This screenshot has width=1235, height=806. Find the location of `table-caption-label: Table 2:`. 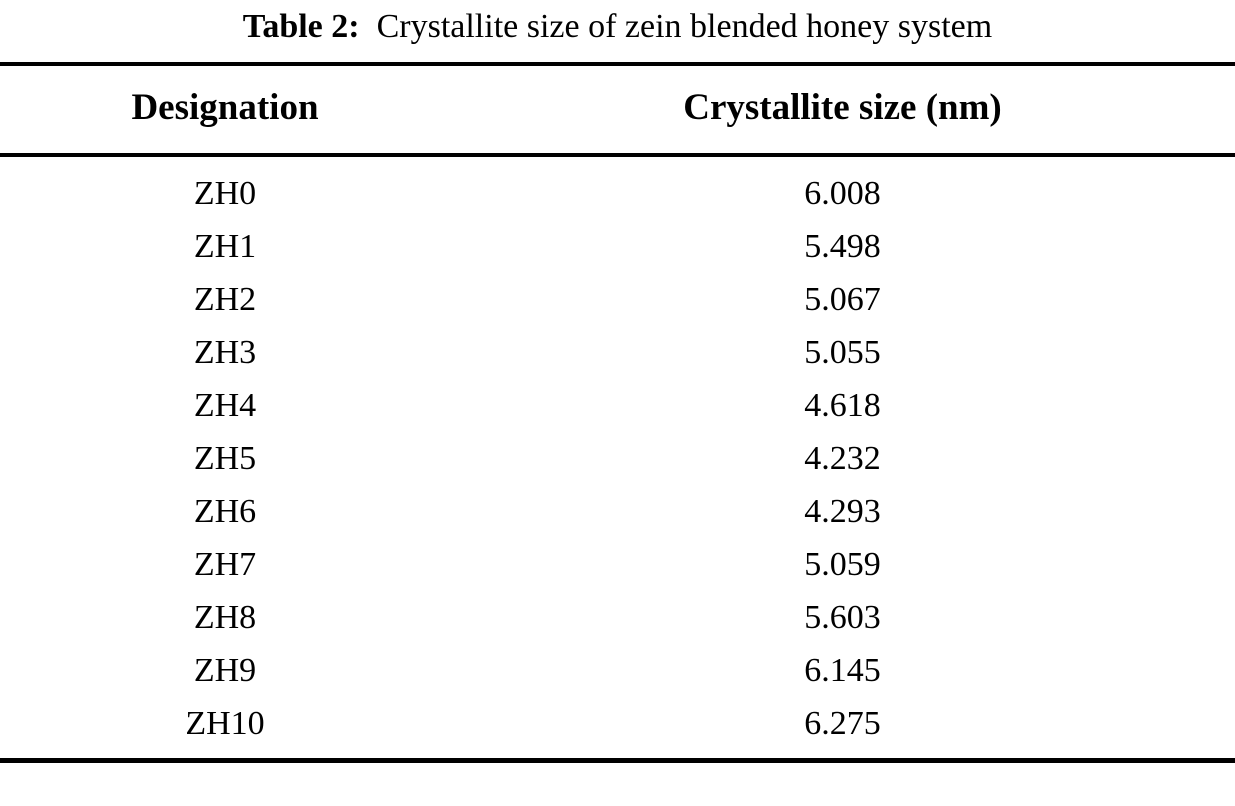

table-caption-label: Table 2: is located at coordinates (301, 26).